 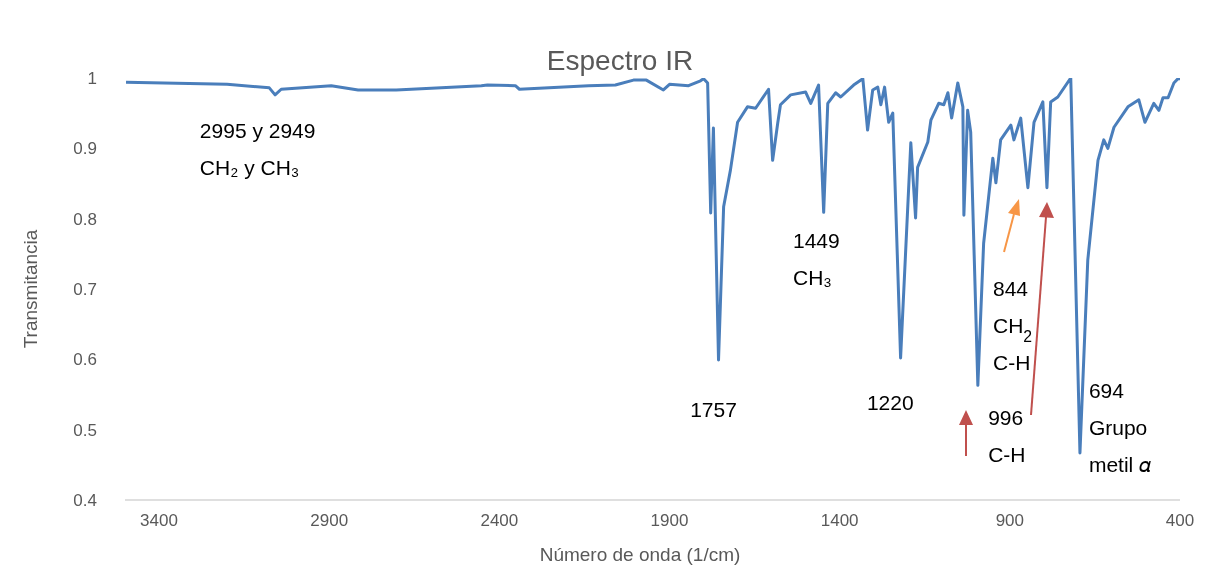 I want to click on chart-title: Espectro IR, so click(x=620, y=60).